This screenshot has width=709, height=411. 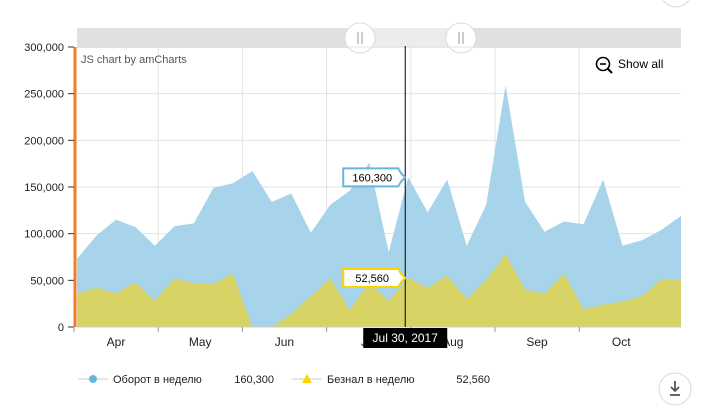 I want to click on y-tick-label: 150,000, so click(x=44, y=188).